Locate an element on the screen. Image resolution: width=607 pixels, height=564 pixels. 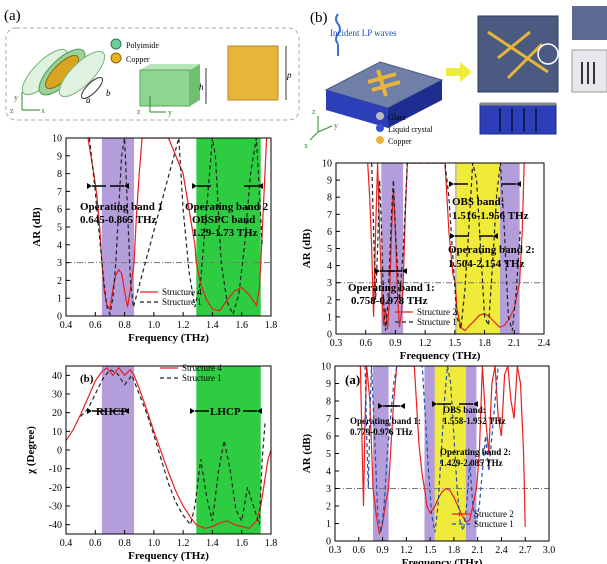
x-tick-label: 1.0 is located at coordinates (154, 325).